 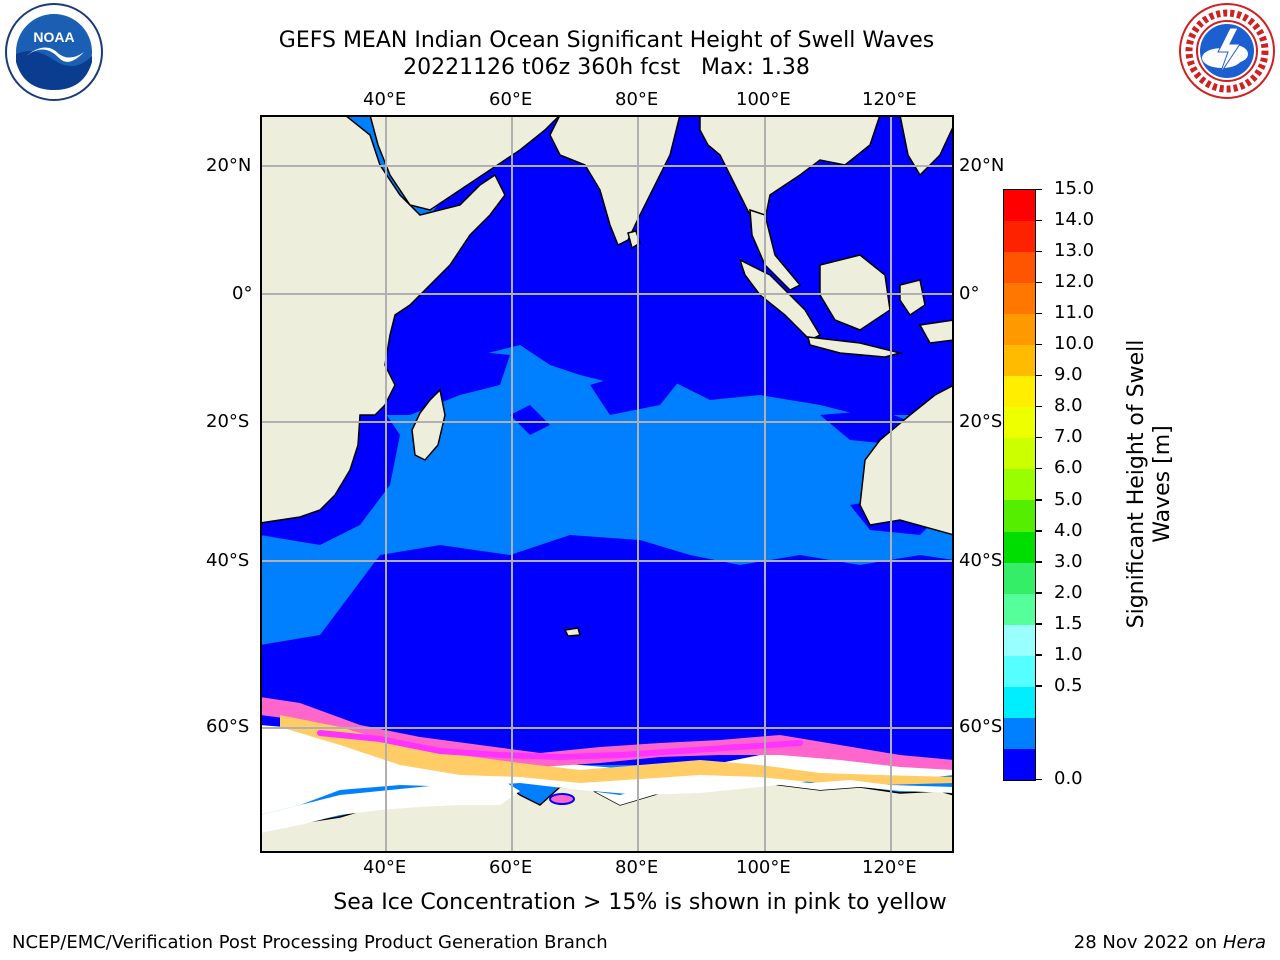 I want to click on colorbar-swatches, so click(x=1019, y=485).